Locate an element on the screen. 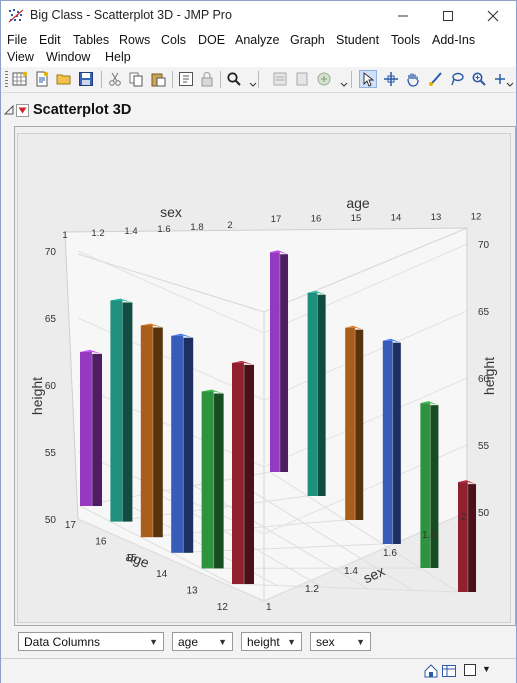 The image size is (517, 683). sex-tick-label-front: 1.2 is located at coordinates (312, 589).